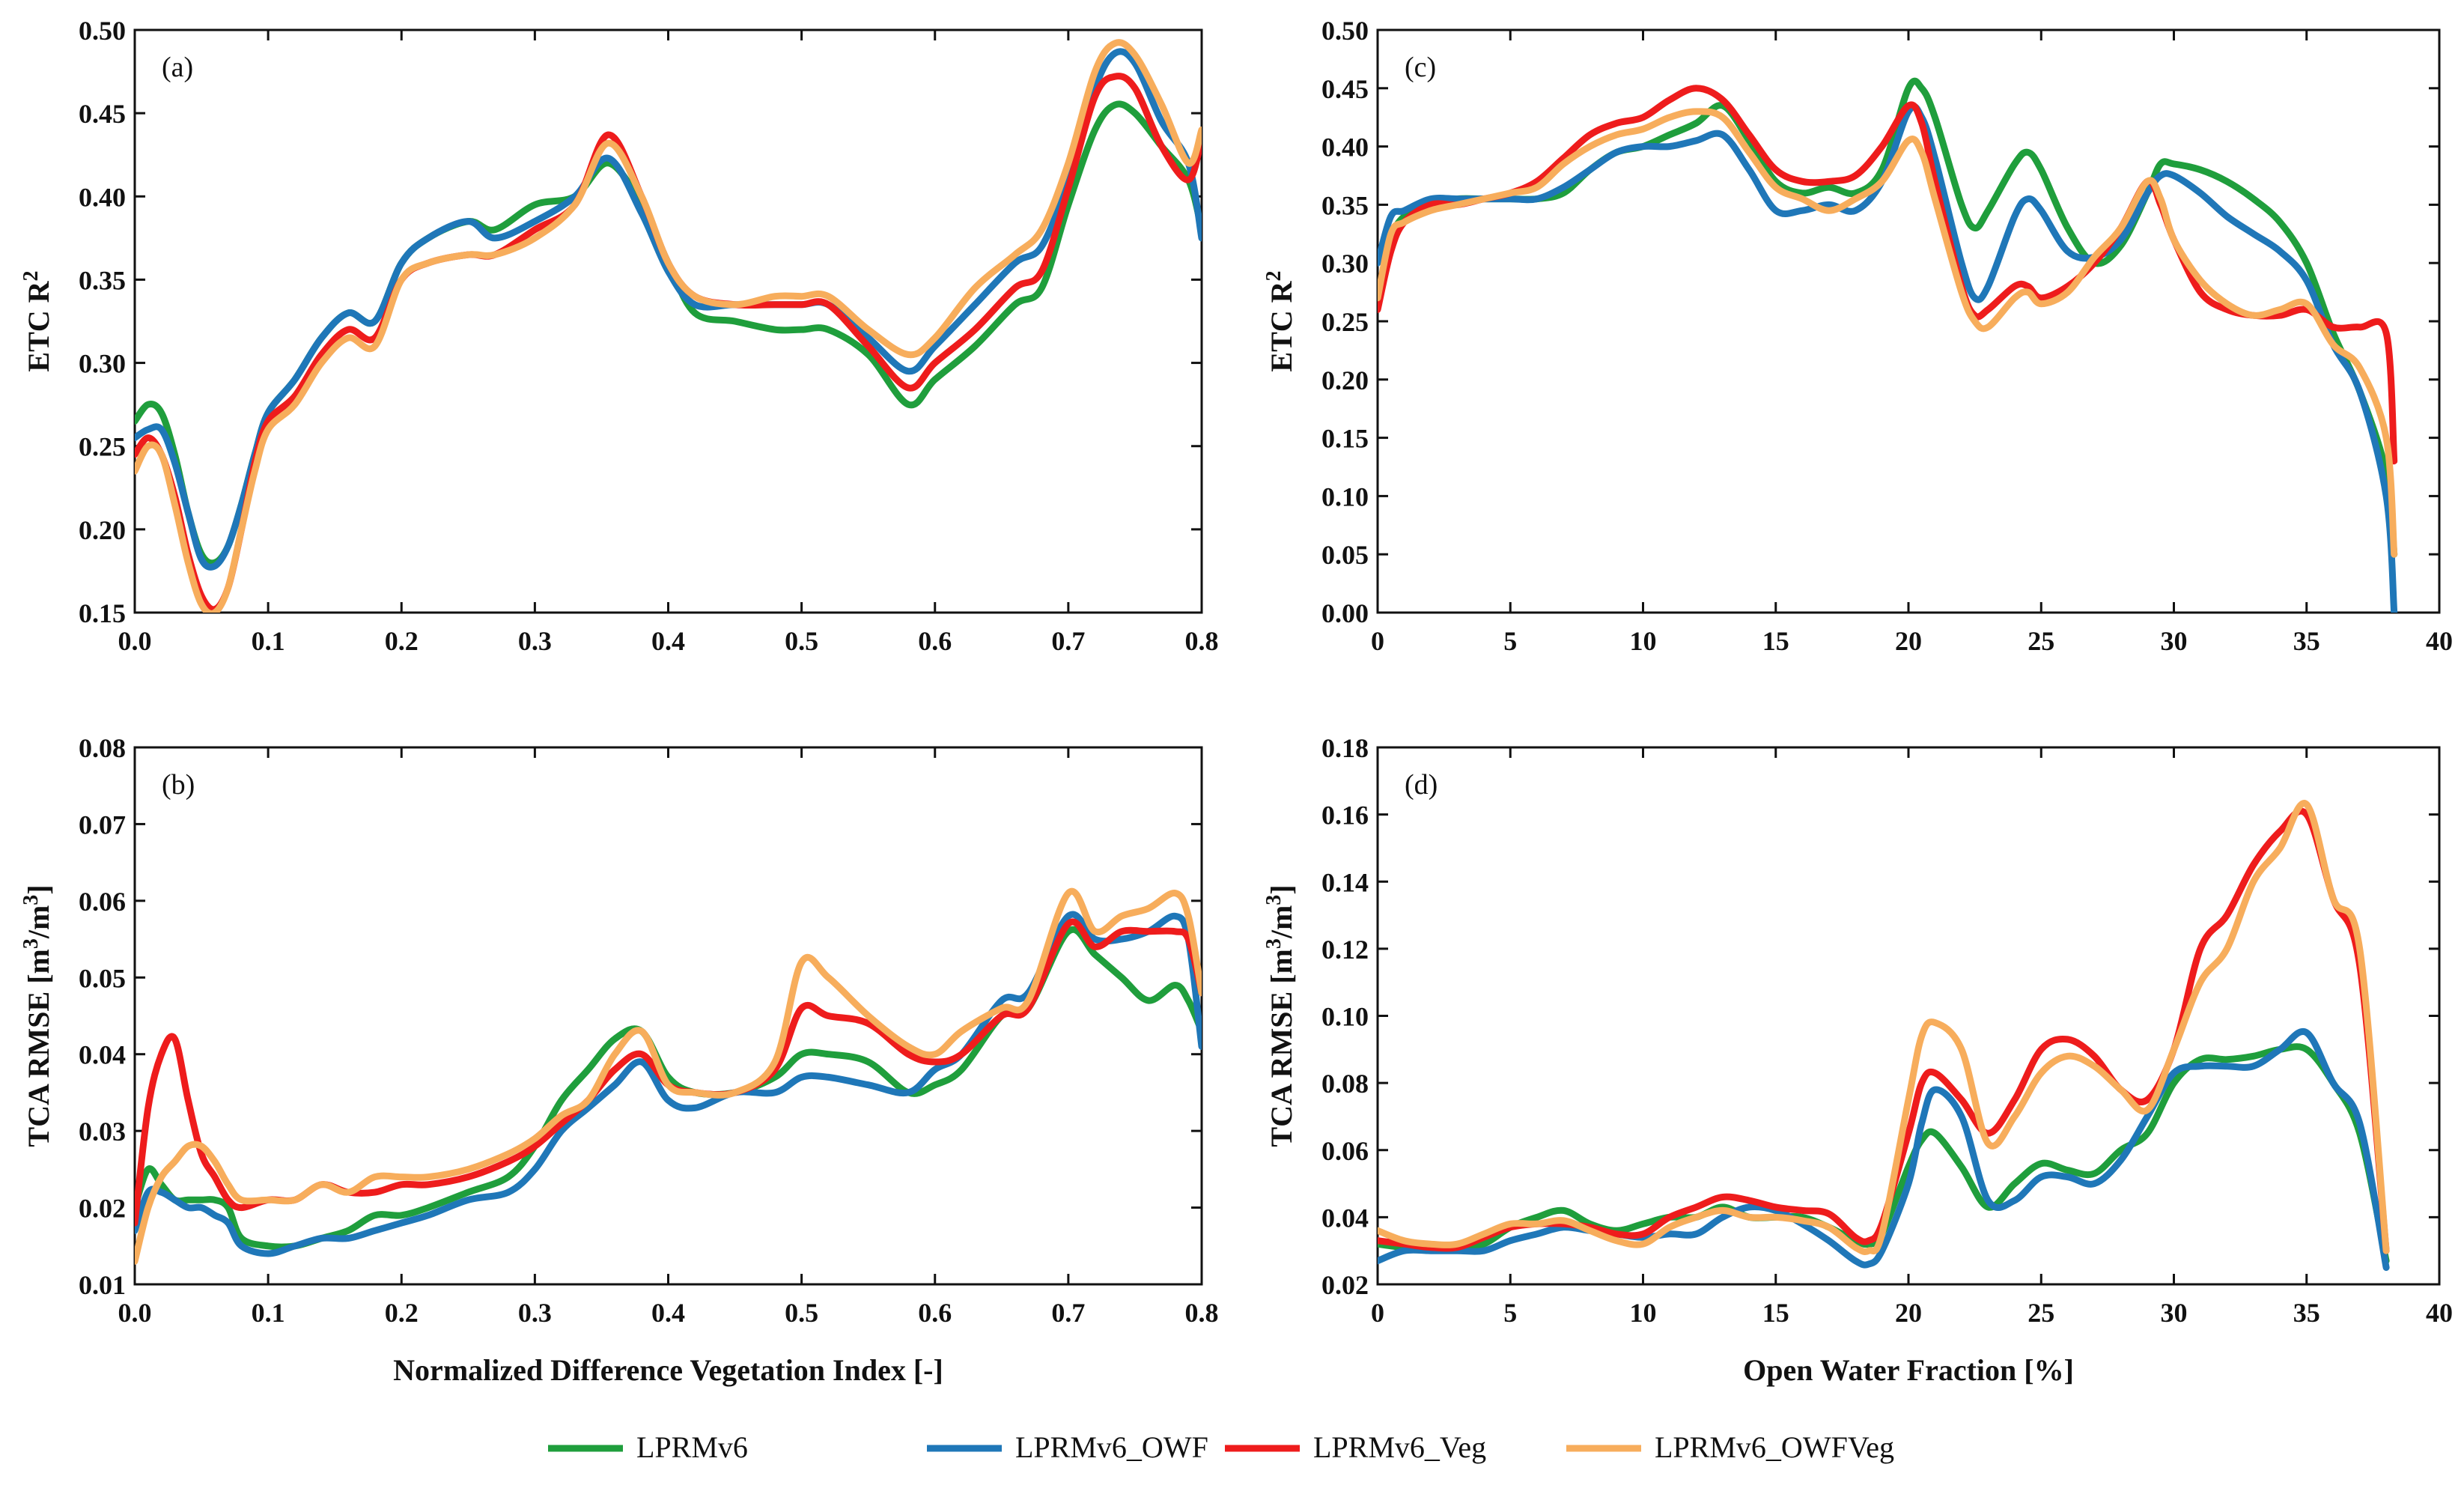  What do you see at coordinates (102, 1209) in the screenshot?
I see `y-tick-label: 0.02` at bounding box center [102, 1209].